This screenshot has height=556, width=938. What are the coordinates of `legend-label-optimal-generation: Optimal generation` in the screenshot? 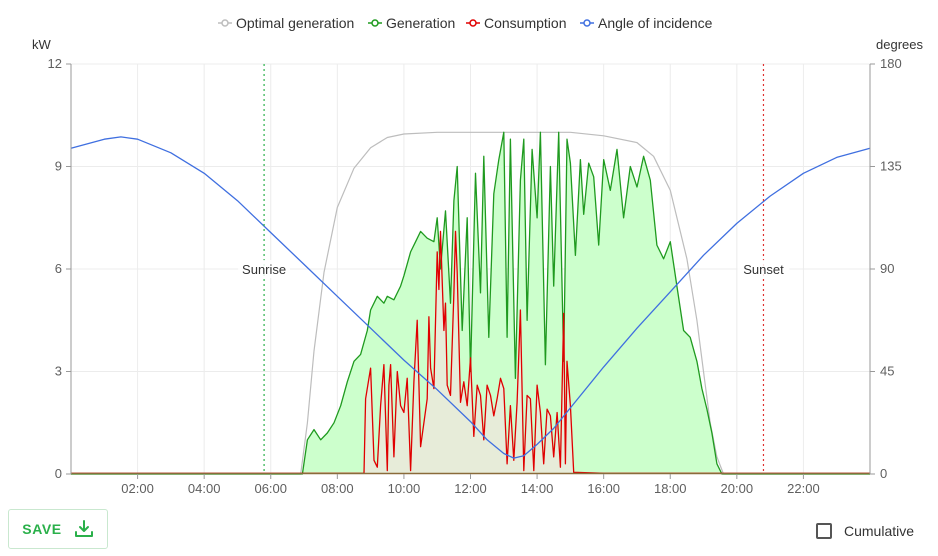 It's located at (295, 23).